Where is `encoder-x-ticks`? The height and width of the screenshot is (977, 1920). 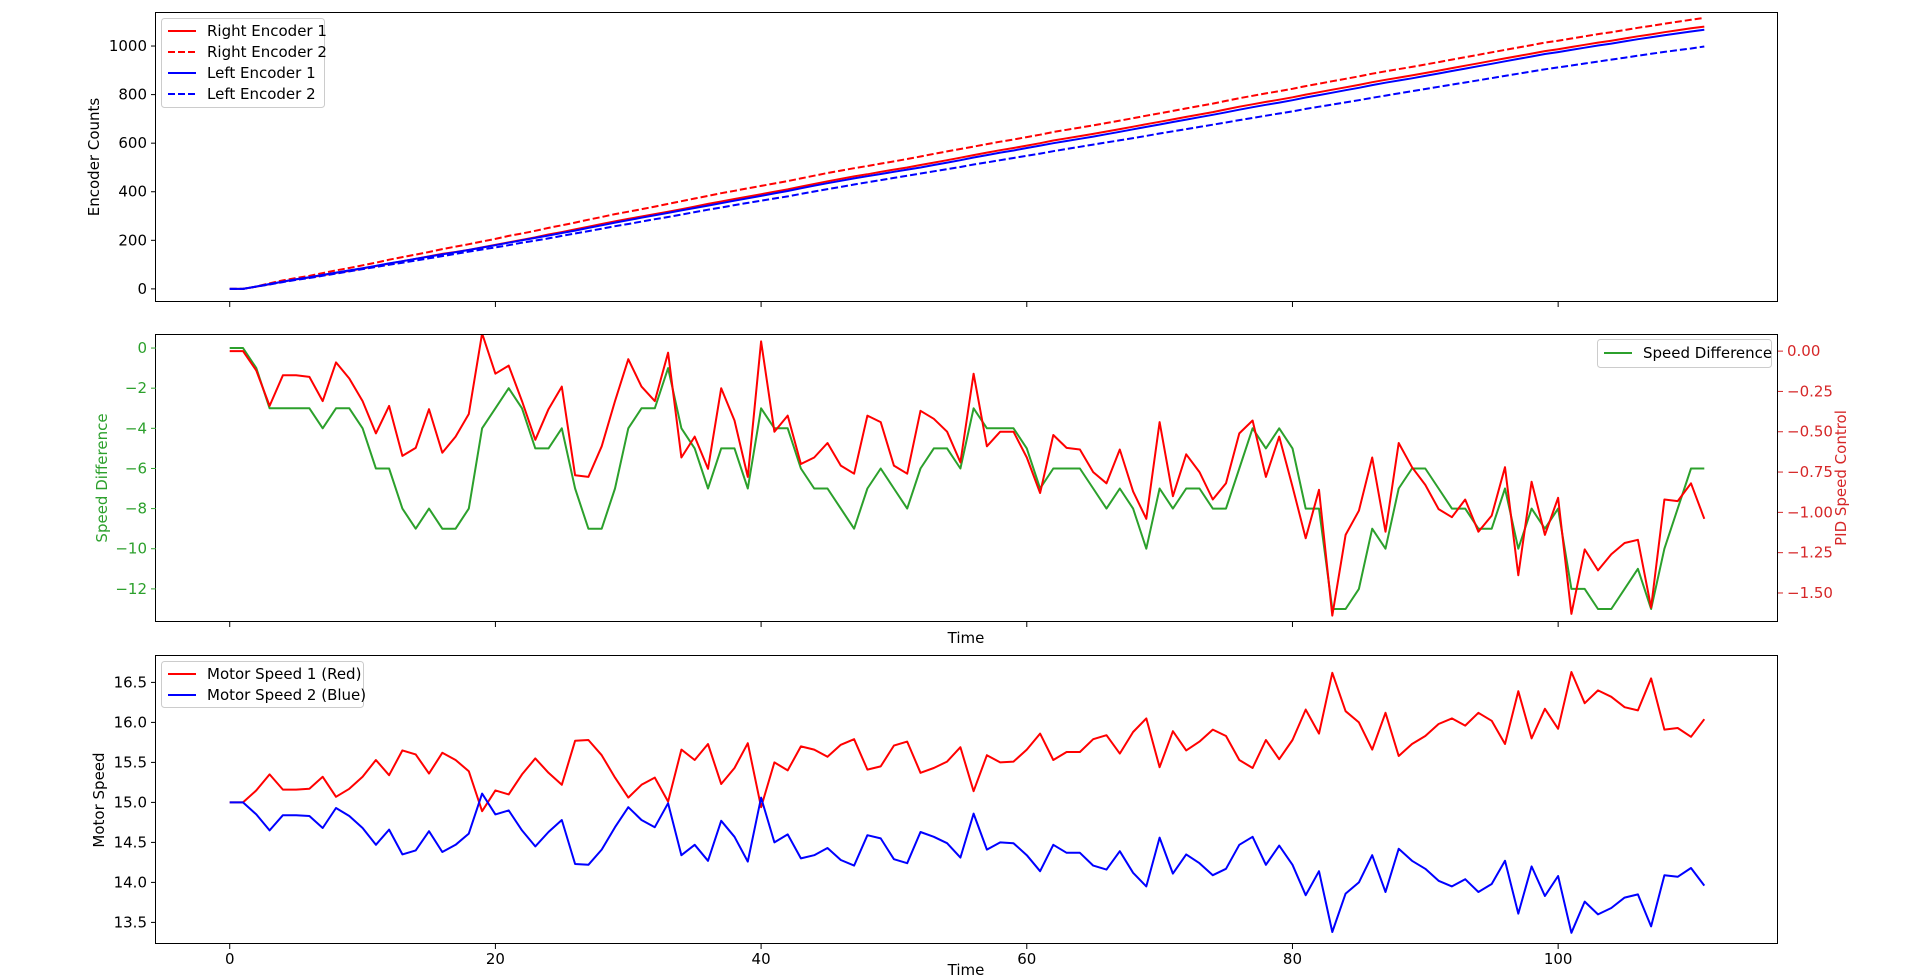
encoder-x-ticks is located at coordinates (894, 304).